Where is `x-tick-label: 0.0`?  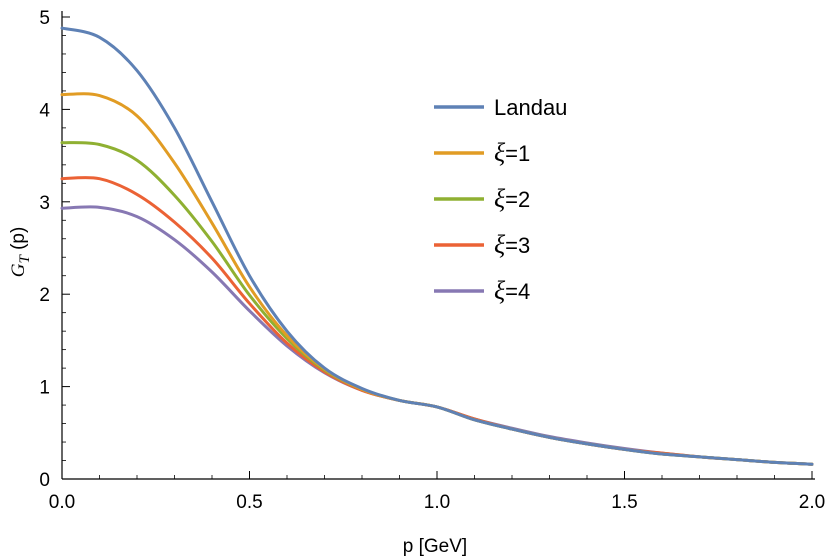
x-tick-label: 0.0 is located at coordinates (62, 502).